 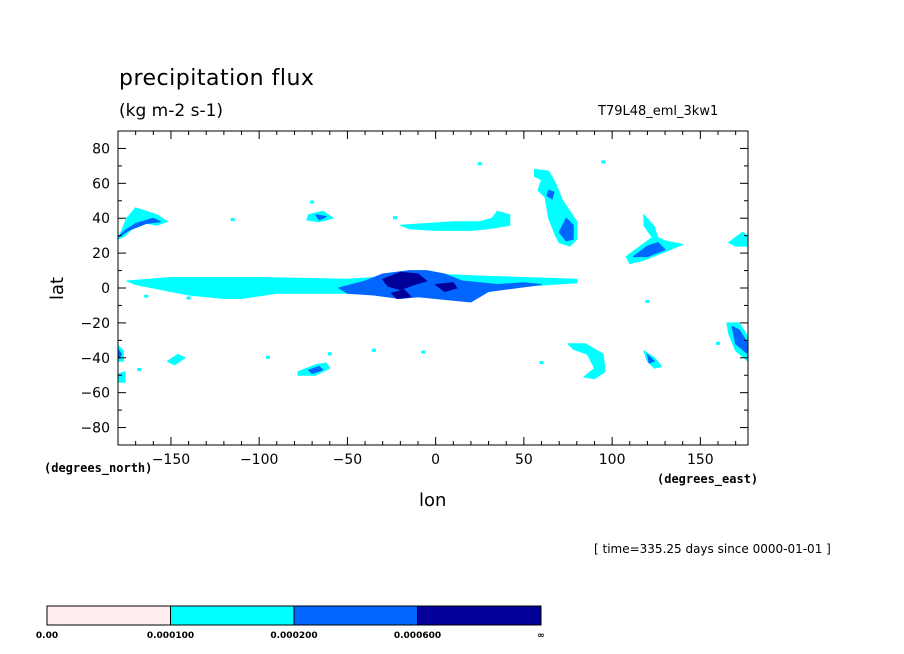 I want to click on x-tick-label: −50, so click(x=348, y=460).